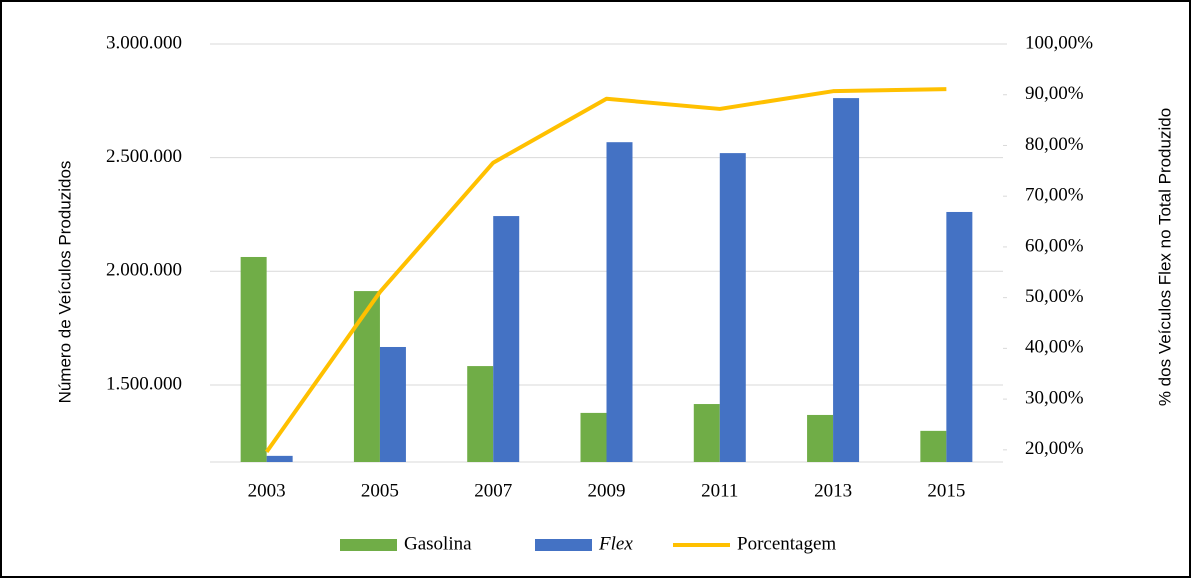 This screenshot has width=1191, height=578. Describe the element at coordinates (144, 42) in the screenshot. I see `y-tick-label: 3.000.000` at that location.